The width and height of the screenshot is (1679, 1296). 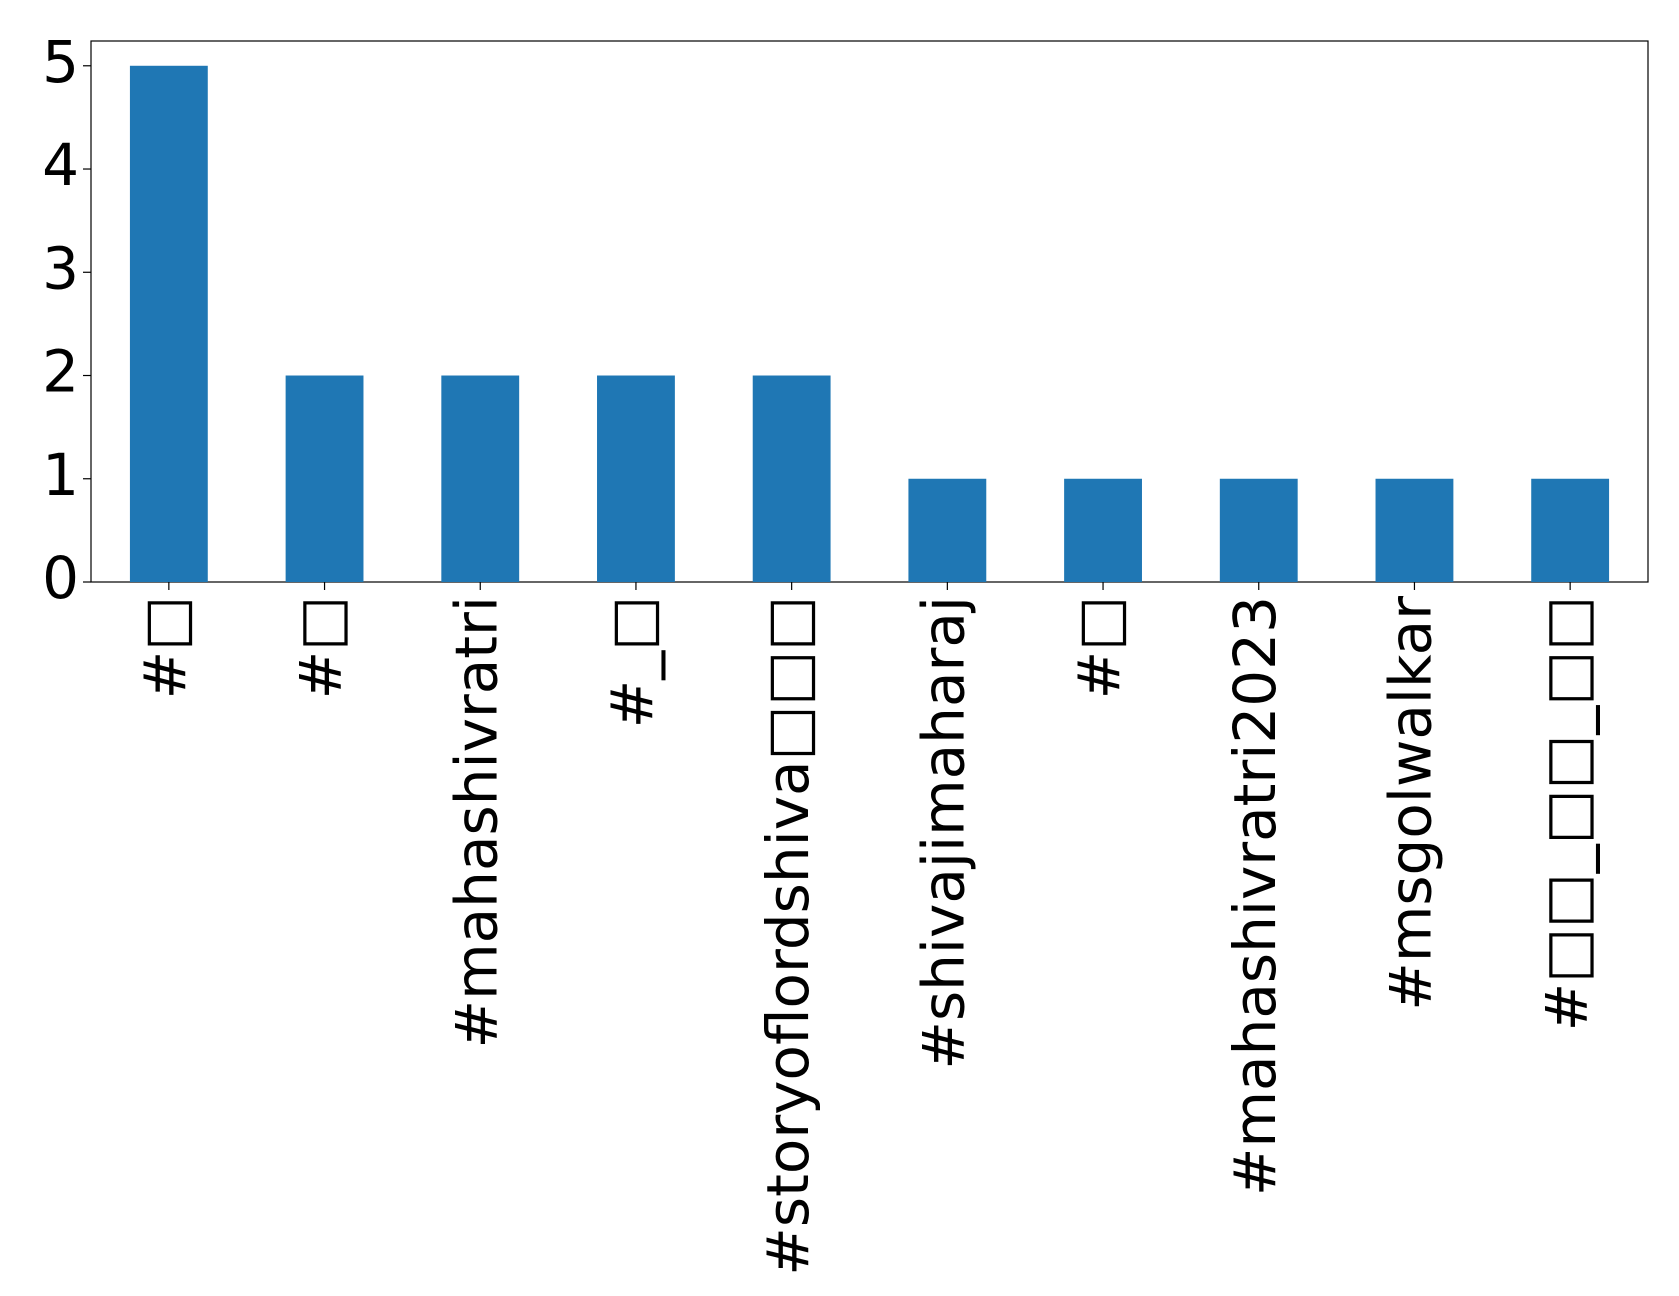 I want to click on x-tick-label: #mahashivratri2023, so click(x=1255, y=896).